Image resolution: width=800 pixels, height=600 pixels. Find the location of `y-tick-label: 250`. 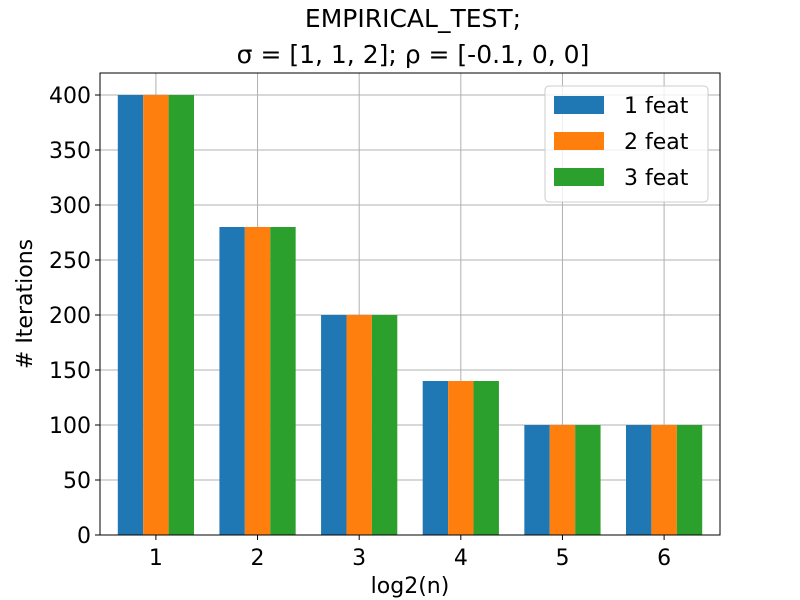

y-tick-label: 250 is located at coordinates (70, 261).